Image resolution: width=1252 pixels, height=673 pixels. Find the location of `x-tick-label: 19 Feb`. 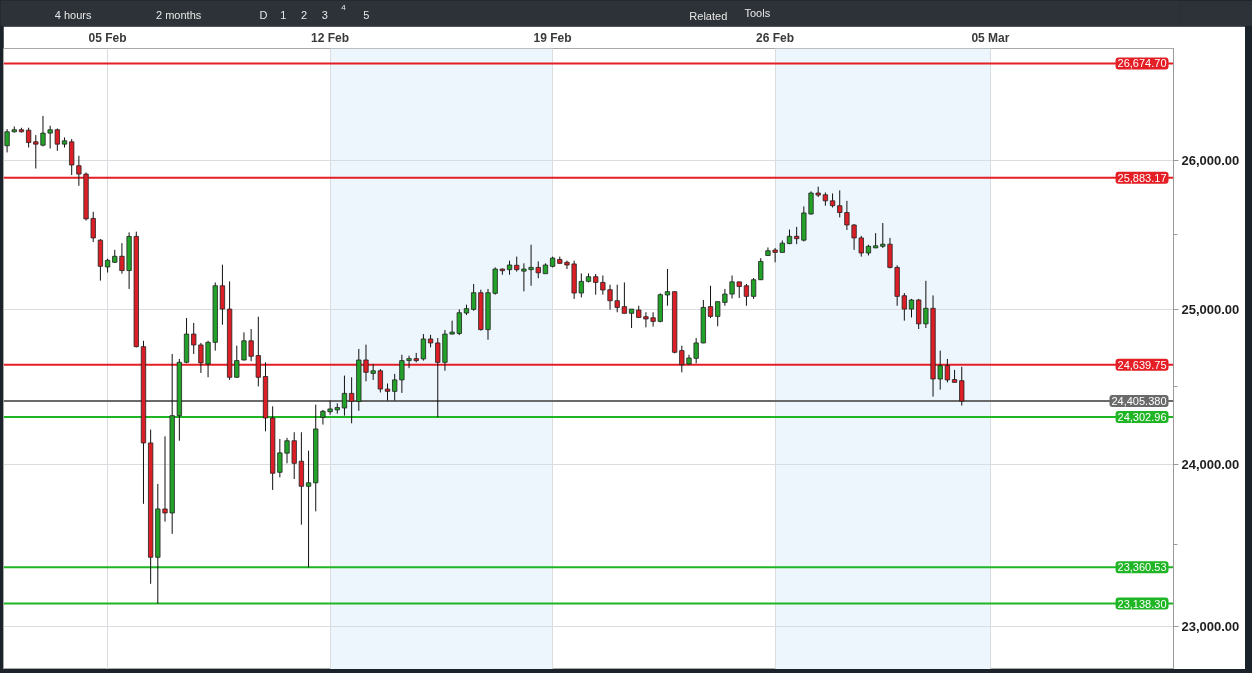

x-tick-label: 19 Feb is located at coordinates (552, 37).